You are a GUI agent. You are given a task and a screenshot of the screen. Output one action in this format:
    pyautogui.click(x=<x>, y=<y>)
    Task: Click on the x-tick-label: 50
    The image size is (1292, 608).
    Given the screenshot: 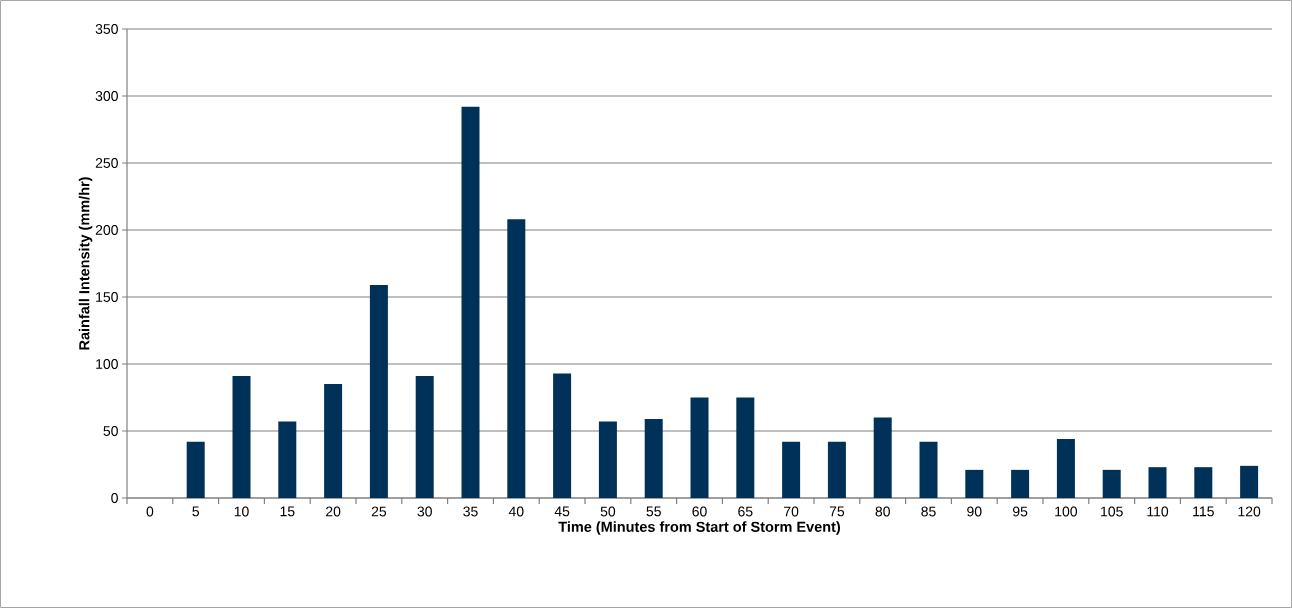 What is the action you would take?
    pyautogui.click(x=608, y=511)
    